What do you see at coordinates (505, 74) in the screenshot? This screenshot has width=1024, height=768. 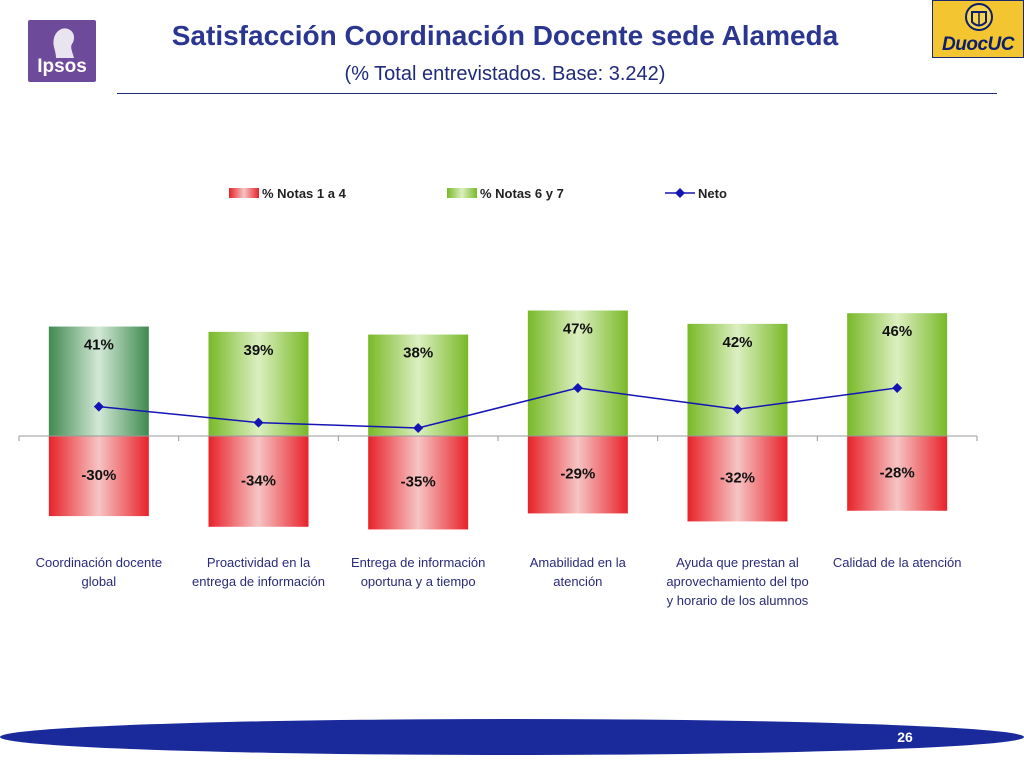 I see `page-subtitle: (% Total entrevistados. Base: 3.242)` at bounding box center [505, 74].